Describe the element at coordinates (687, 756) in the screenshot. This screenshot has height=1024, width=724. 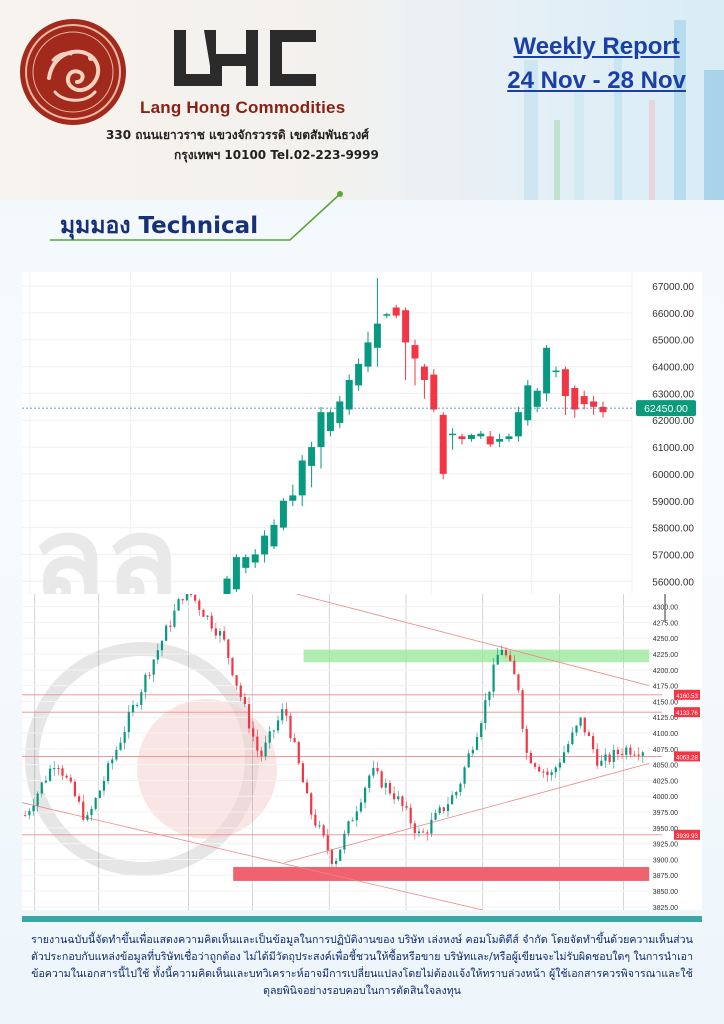
I see `price-level-badge` at that location.